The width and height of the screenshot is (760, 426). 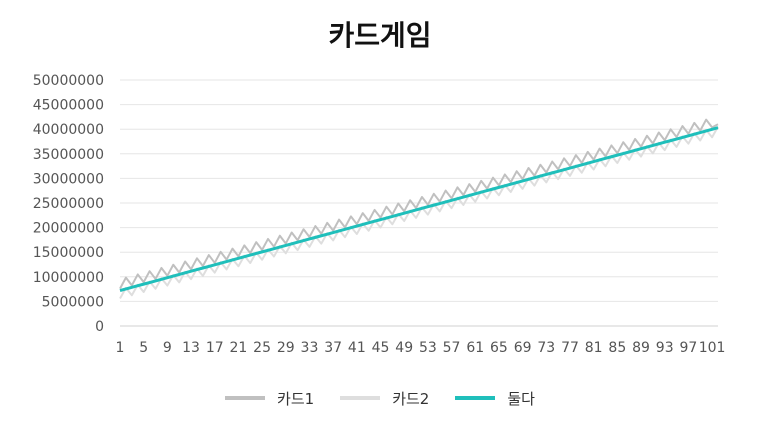 I want to click on y-tick-label: 40000000, so click(x=68, y=130).